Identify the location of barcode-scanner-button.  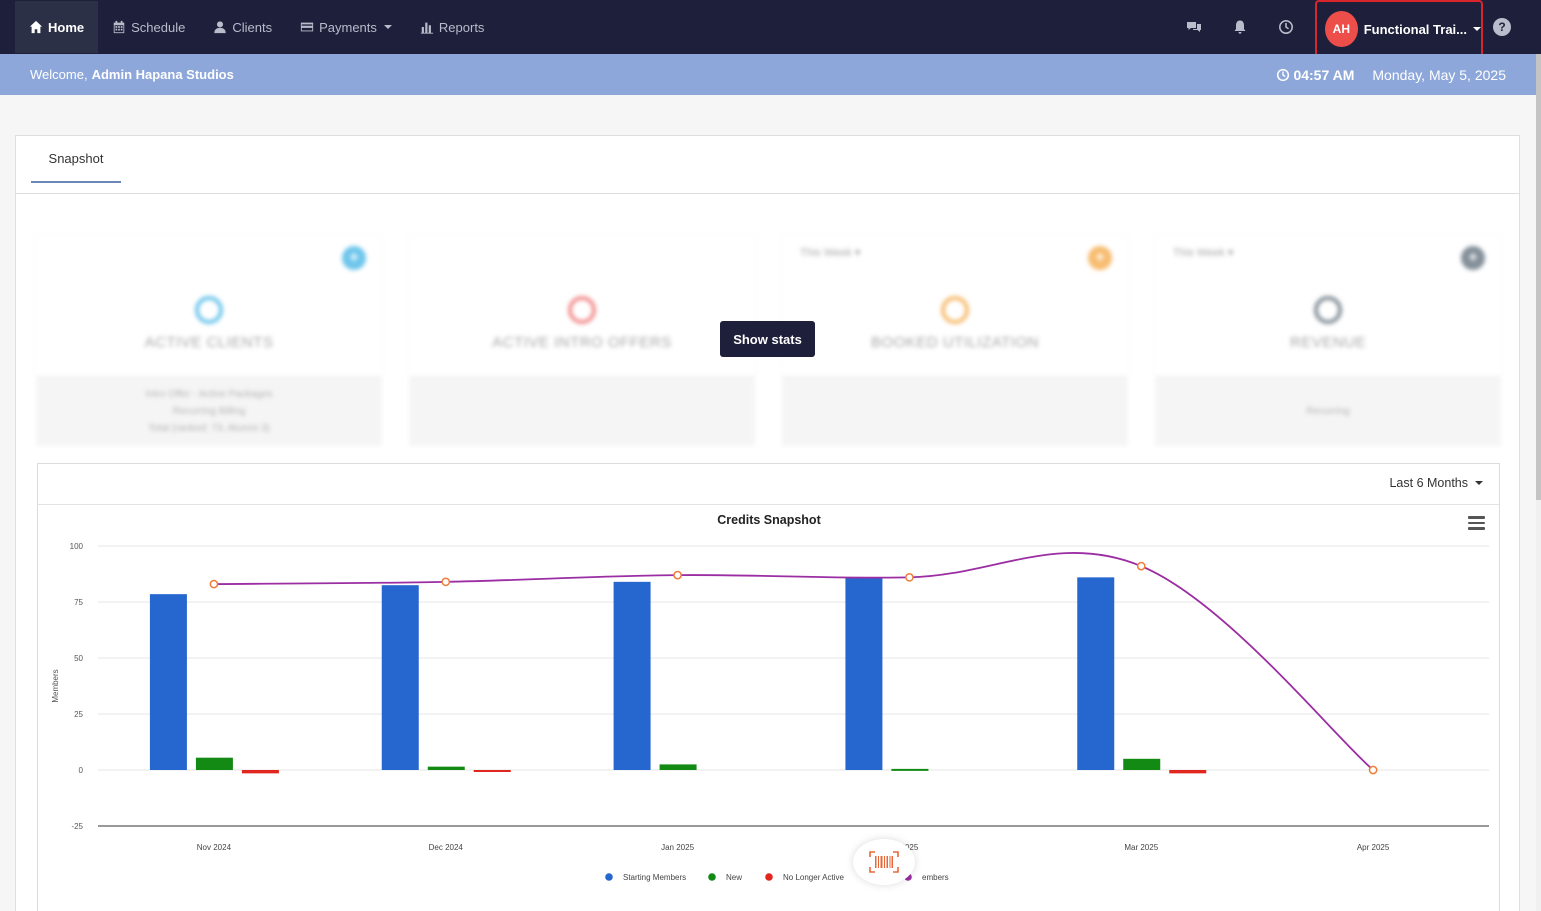
(884, 862).